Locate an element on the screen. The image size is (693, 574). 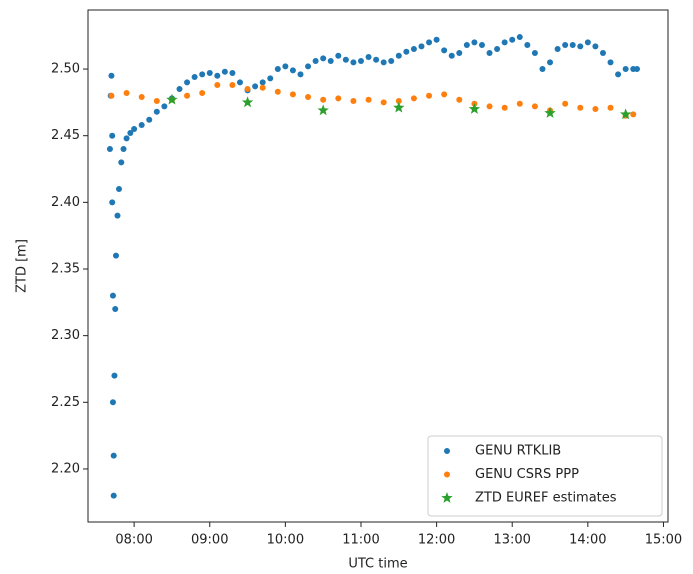
legend-box is located at coordinates (545, 476).